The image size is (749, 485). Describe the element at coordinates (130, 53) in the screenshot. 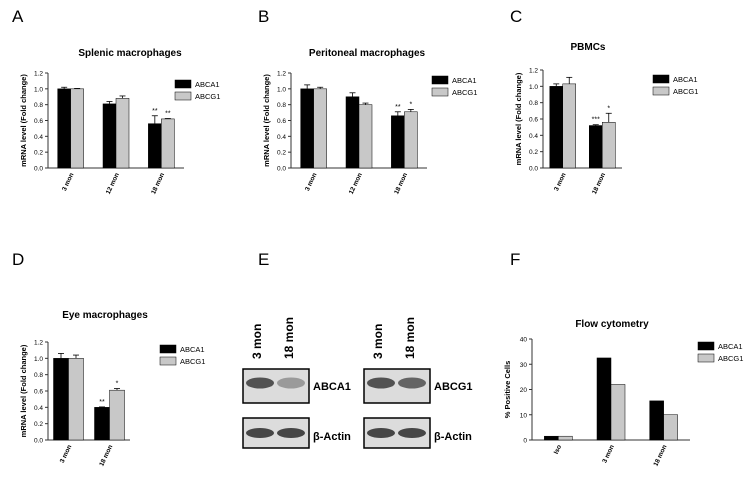

I see `chart-title: Splenic macrophages` at that location.